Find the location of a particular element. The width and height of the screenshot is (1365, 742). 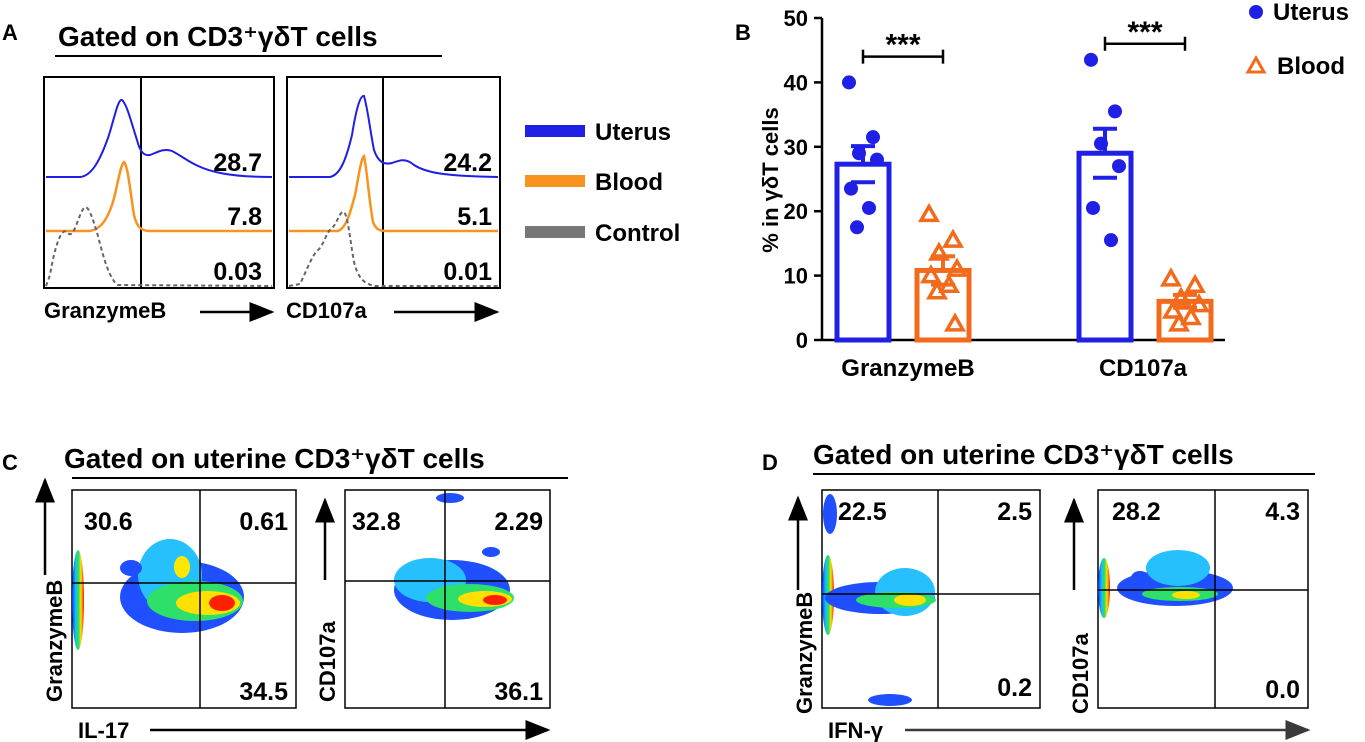

panel-d-x-label: IFN-γ is located at coordinates (856, 730).